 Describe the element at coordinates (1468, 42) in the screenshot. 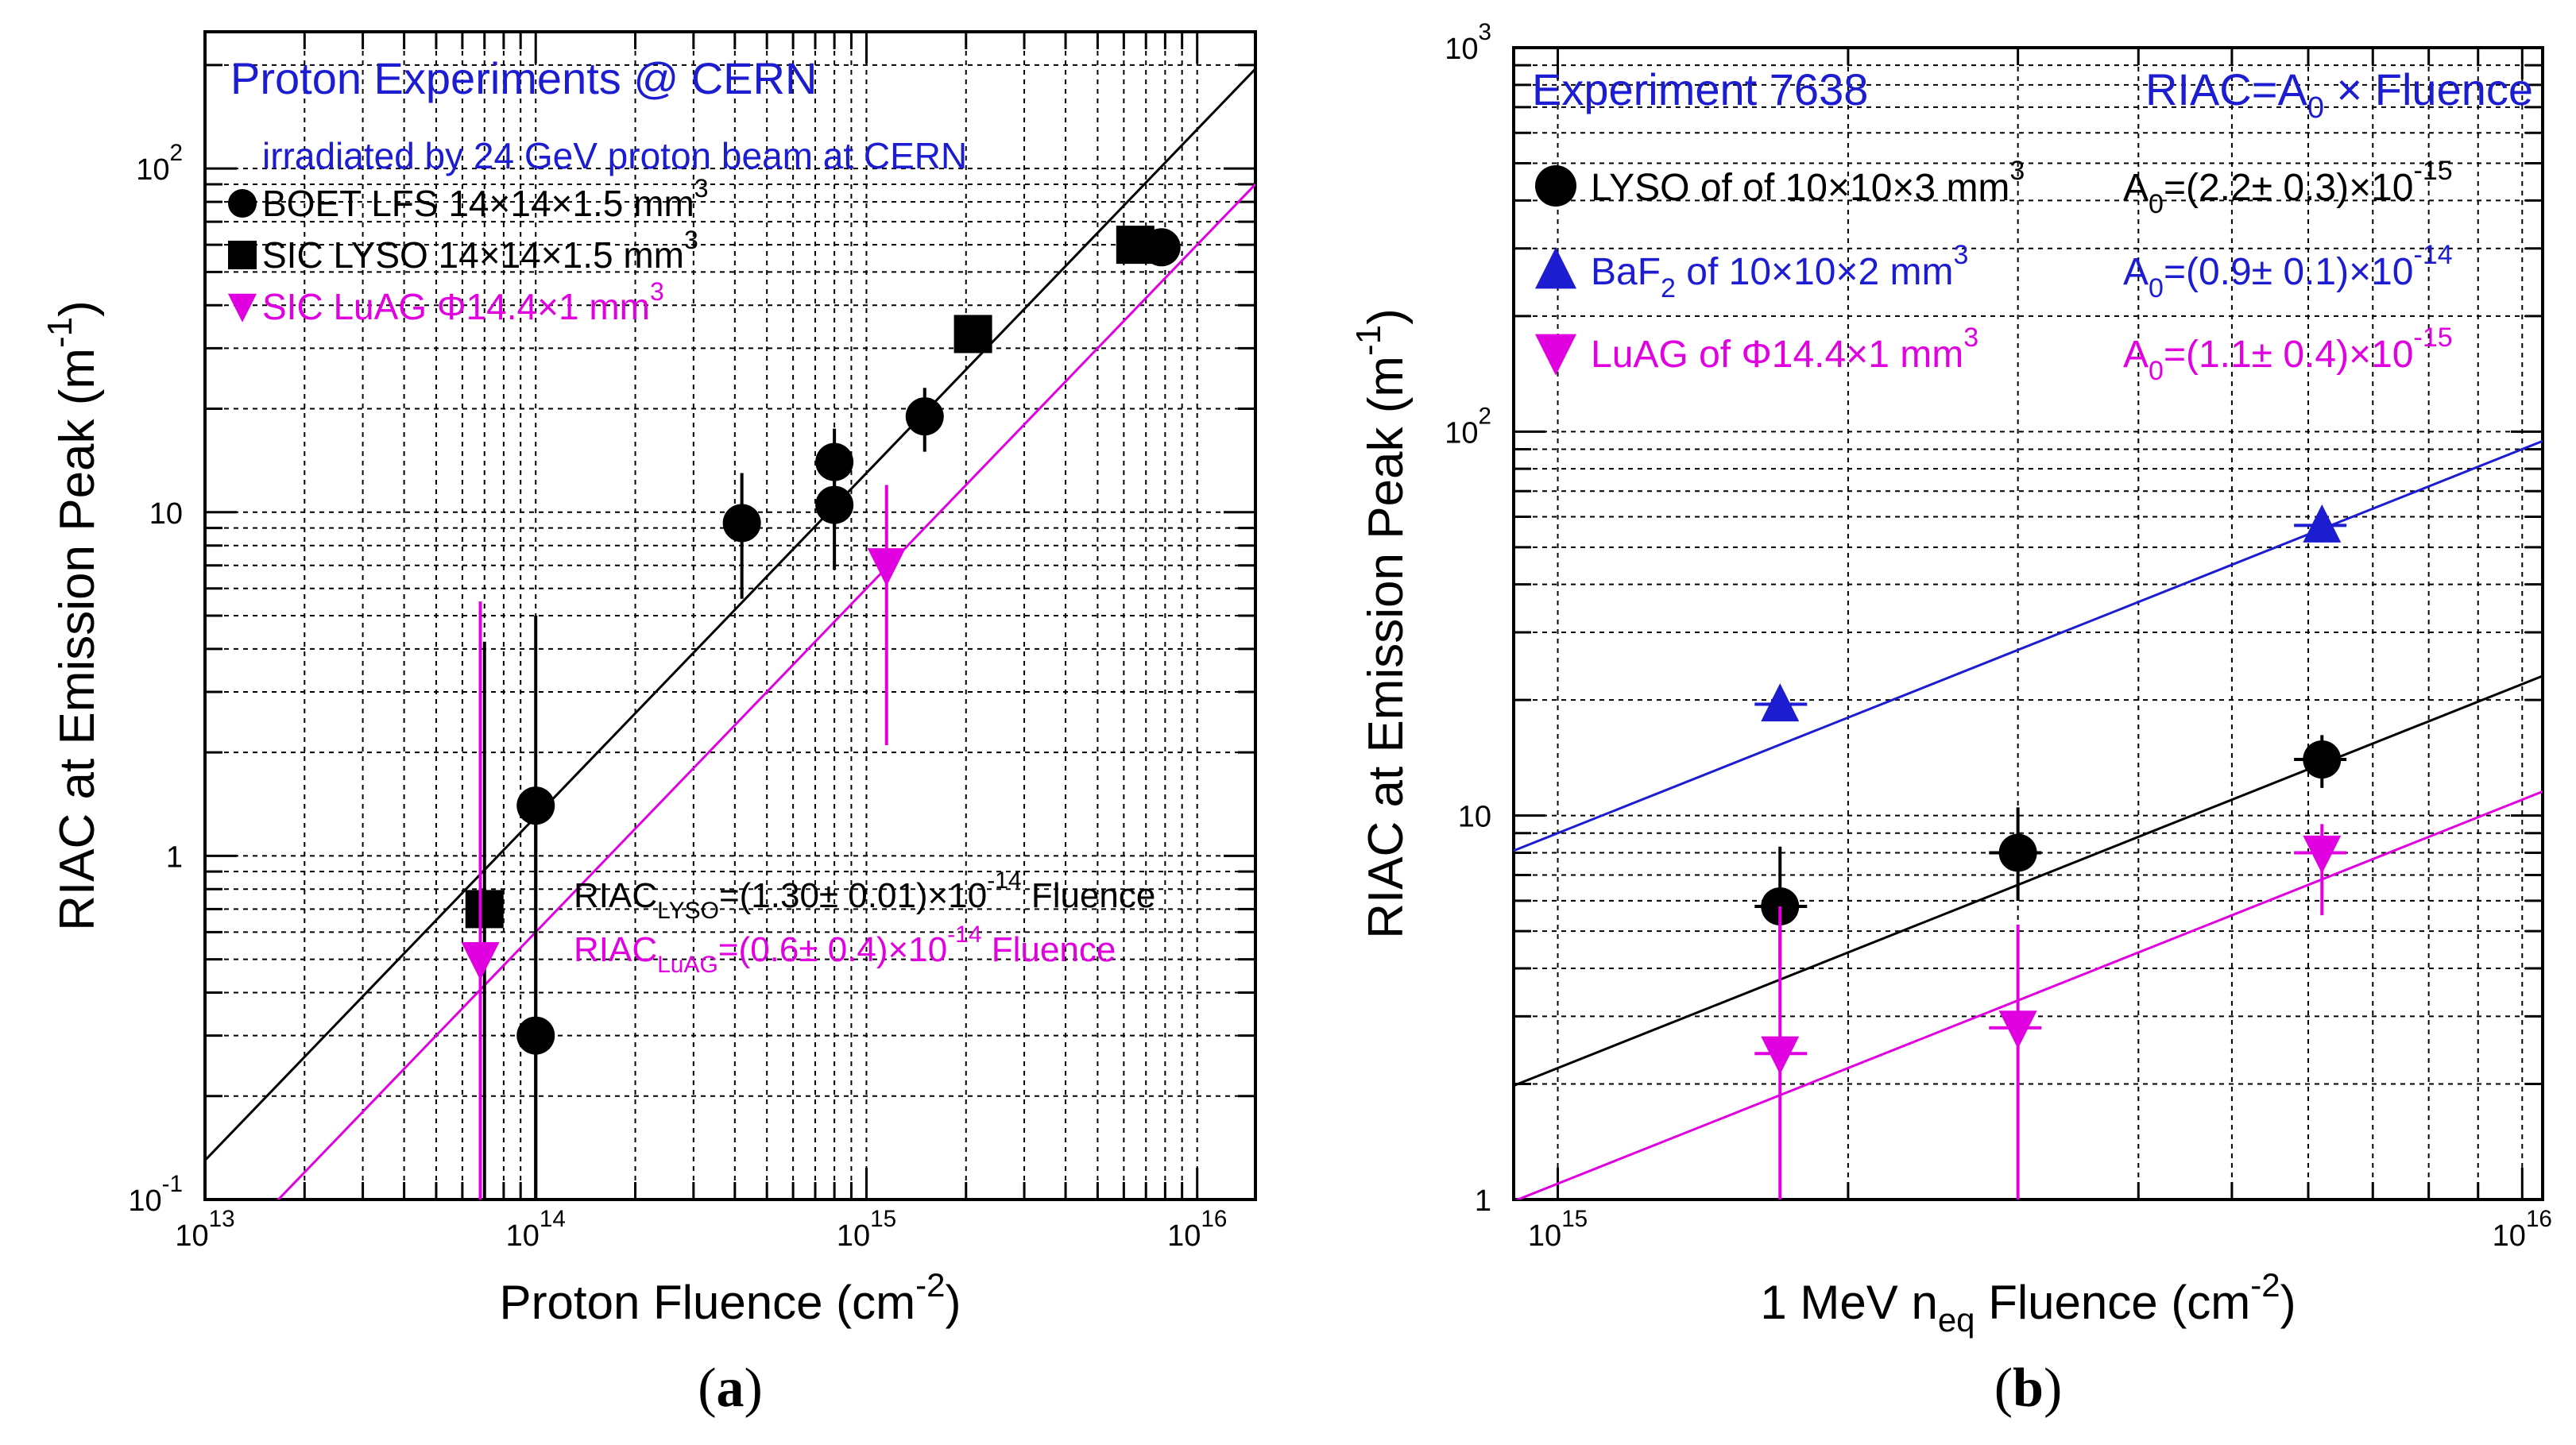

I see `y-tick-label: 10³` at that location.